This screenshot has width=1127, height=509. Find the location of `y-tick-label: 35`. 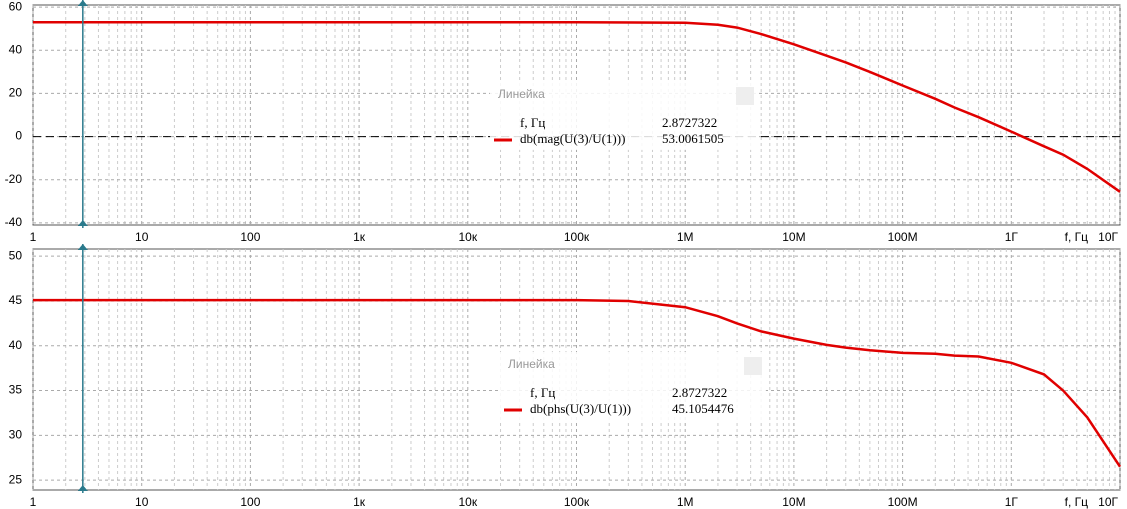

y-tick-label: 35 is located at coordinates (16, 390).